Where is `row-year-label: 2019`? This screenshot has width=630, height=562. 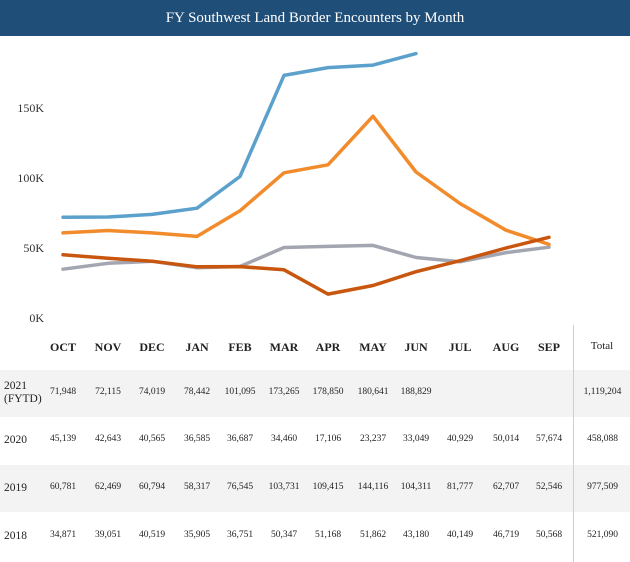 row-year-label: 2019 is located at coordinates (15, 488).